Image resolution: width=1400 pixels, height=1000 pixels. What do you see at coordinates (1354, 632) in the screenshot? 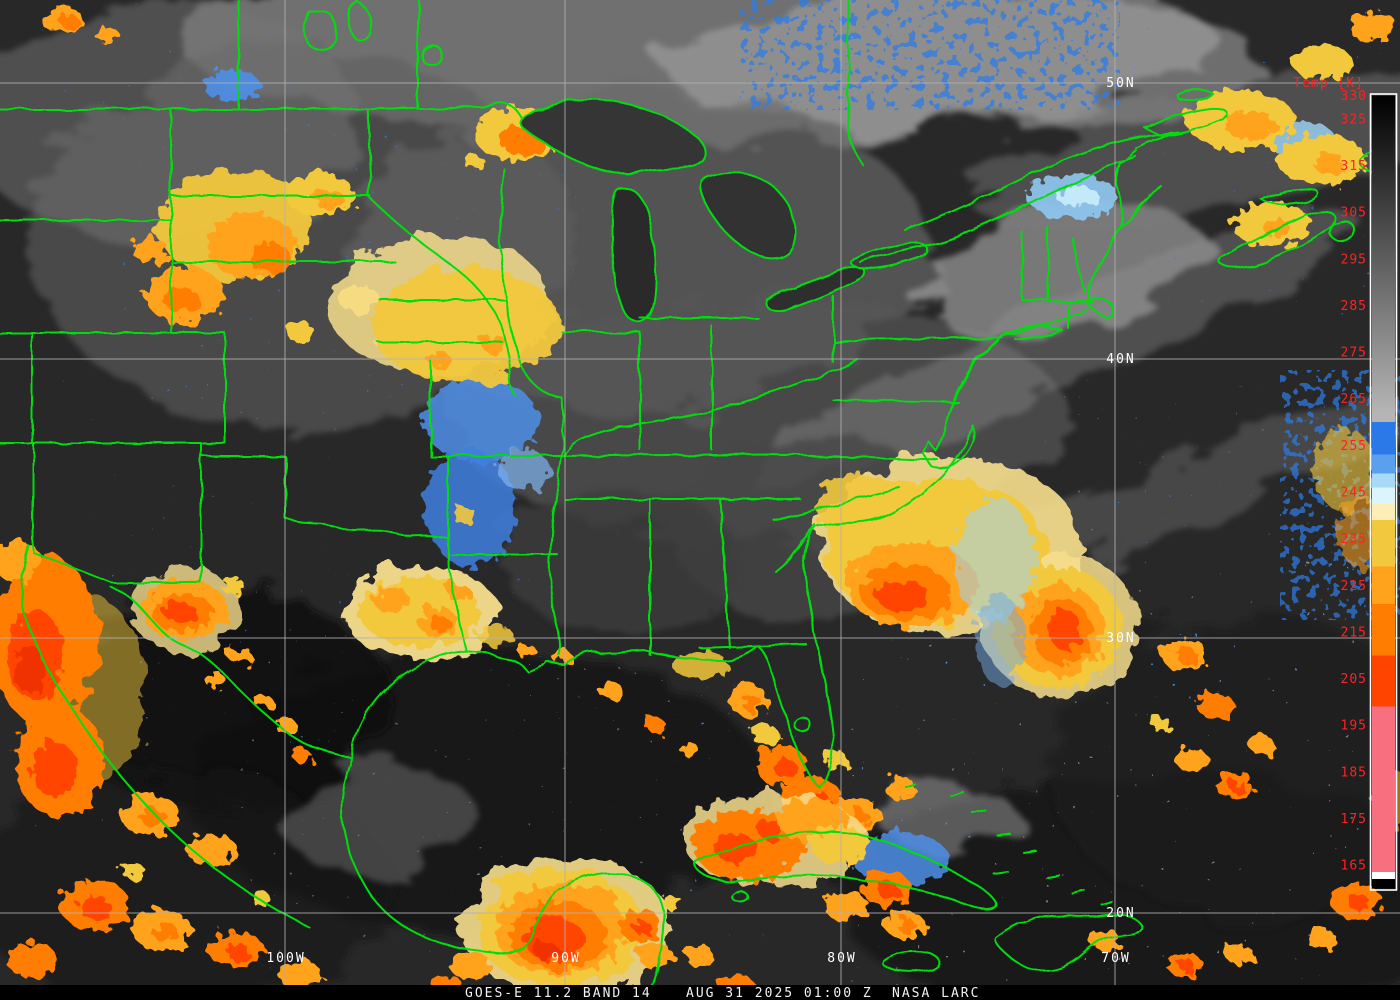
I see `colorbar-tick-label: 215` at bounding box center [1354, 632].